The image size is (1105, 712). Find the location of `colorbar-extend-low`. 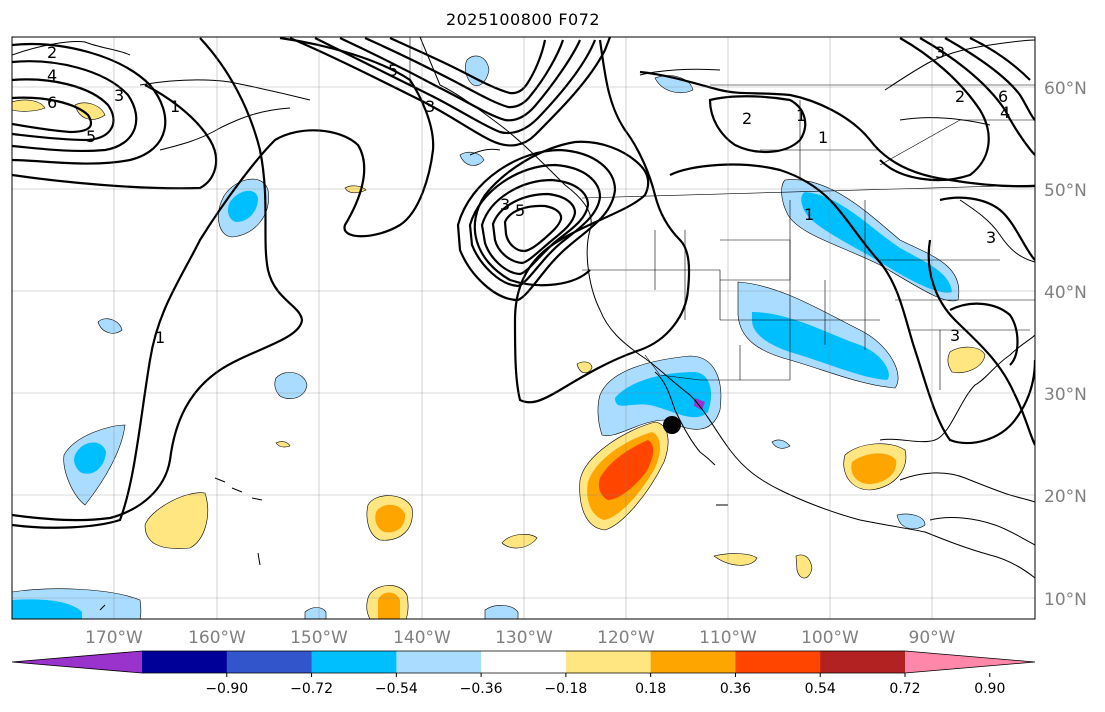

colorbar-extend-low is located at coordinates (77, 662).